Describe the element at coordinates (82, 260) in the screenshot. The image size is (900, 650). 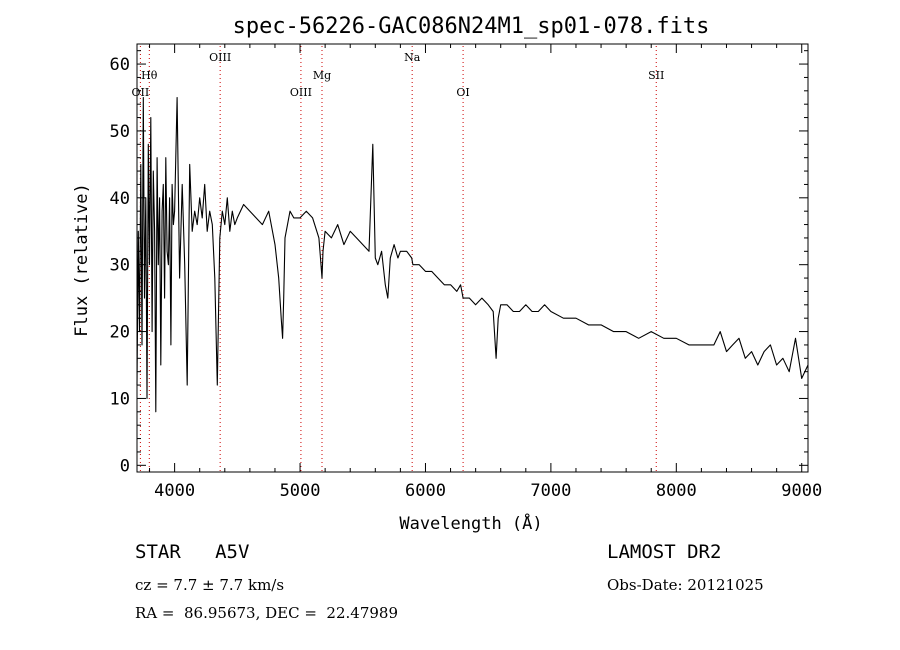
I see `y-axis-label: Flux (relative)` at that location.